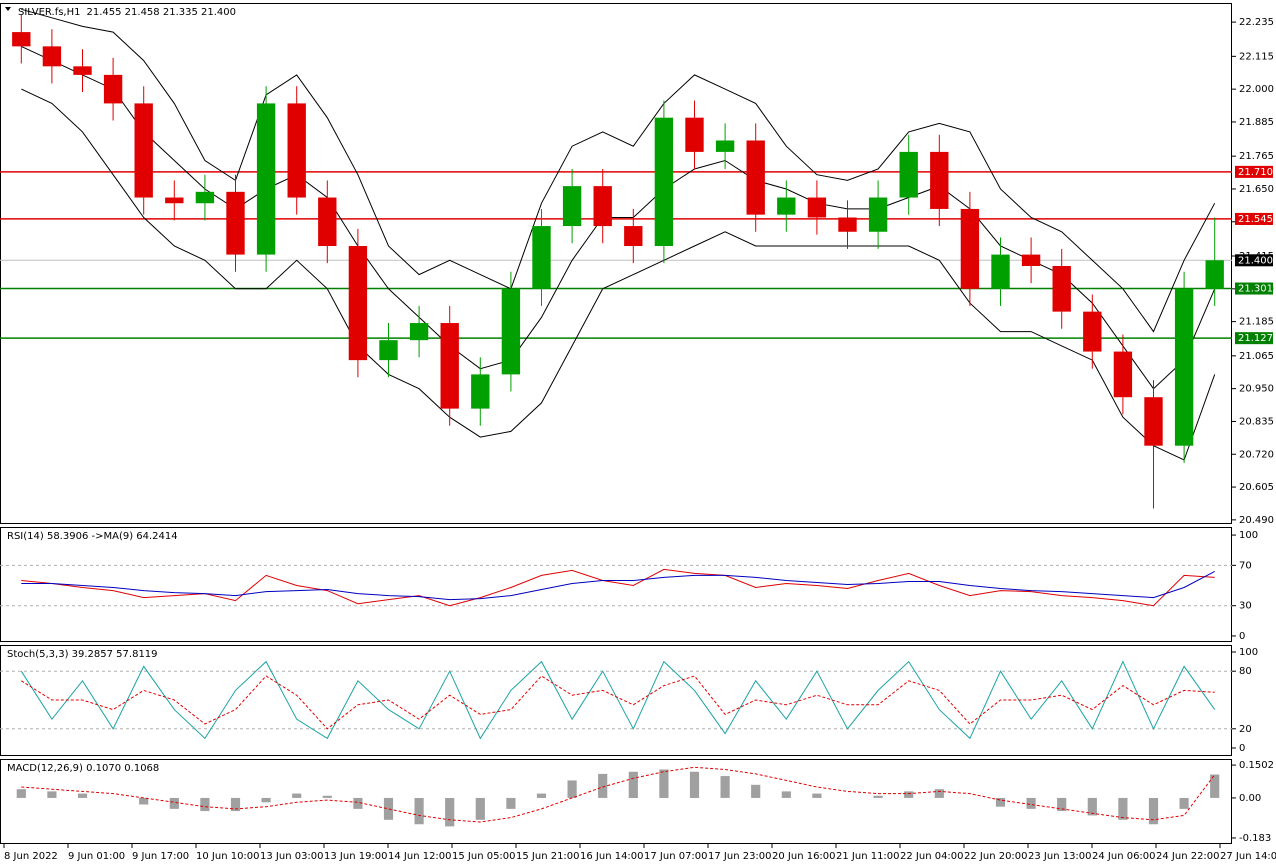 The width and height of the screenshot is (1276, 867). I want to click on x-tick-label: 9 Jun 01:00, so click(96, 856).